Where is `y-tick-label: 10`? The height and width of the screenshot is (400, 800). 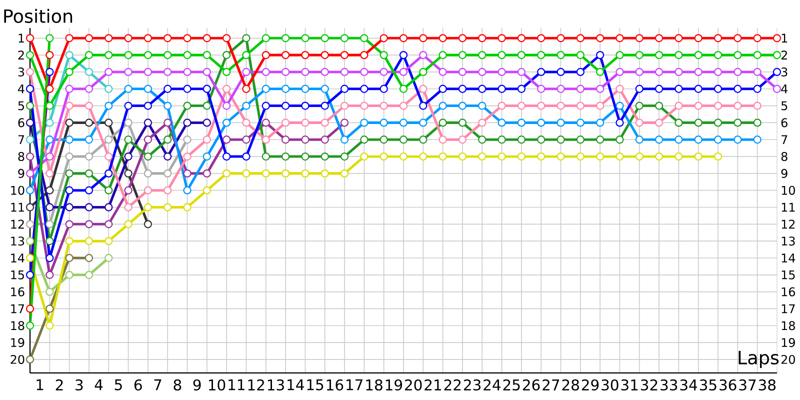 y-tick-label: 10 is located at coordinates (17, 190).